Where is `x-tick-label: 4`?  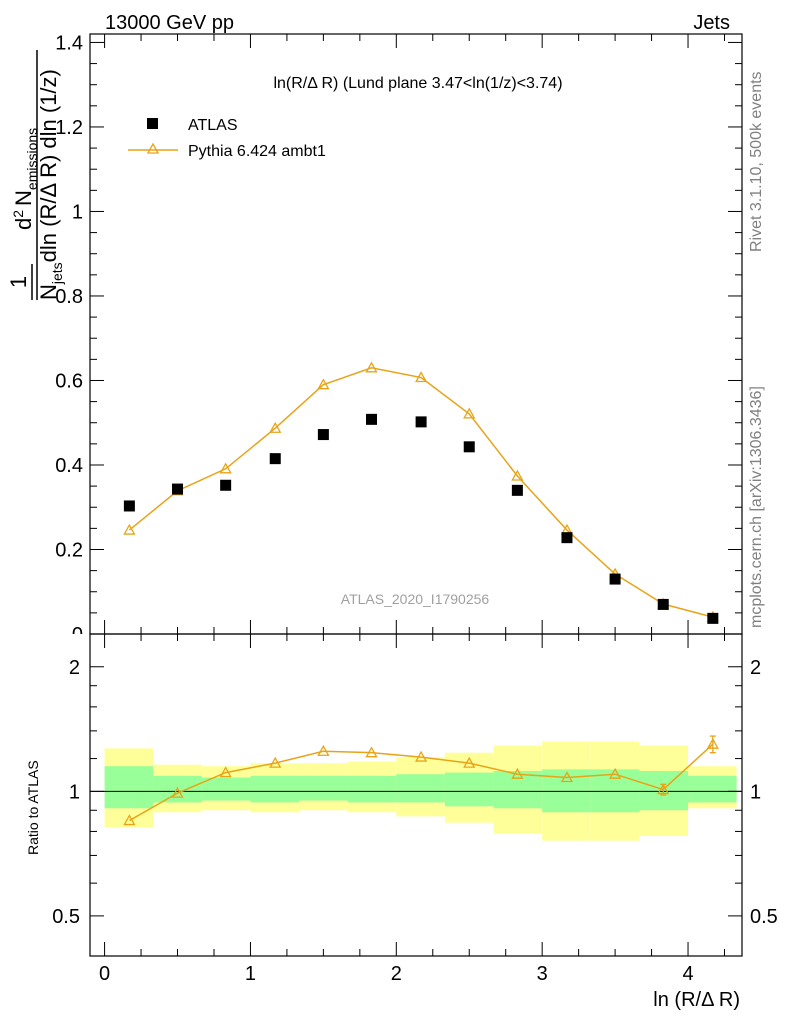
x-tick-label: 4 is located at coordinates (687, 974).